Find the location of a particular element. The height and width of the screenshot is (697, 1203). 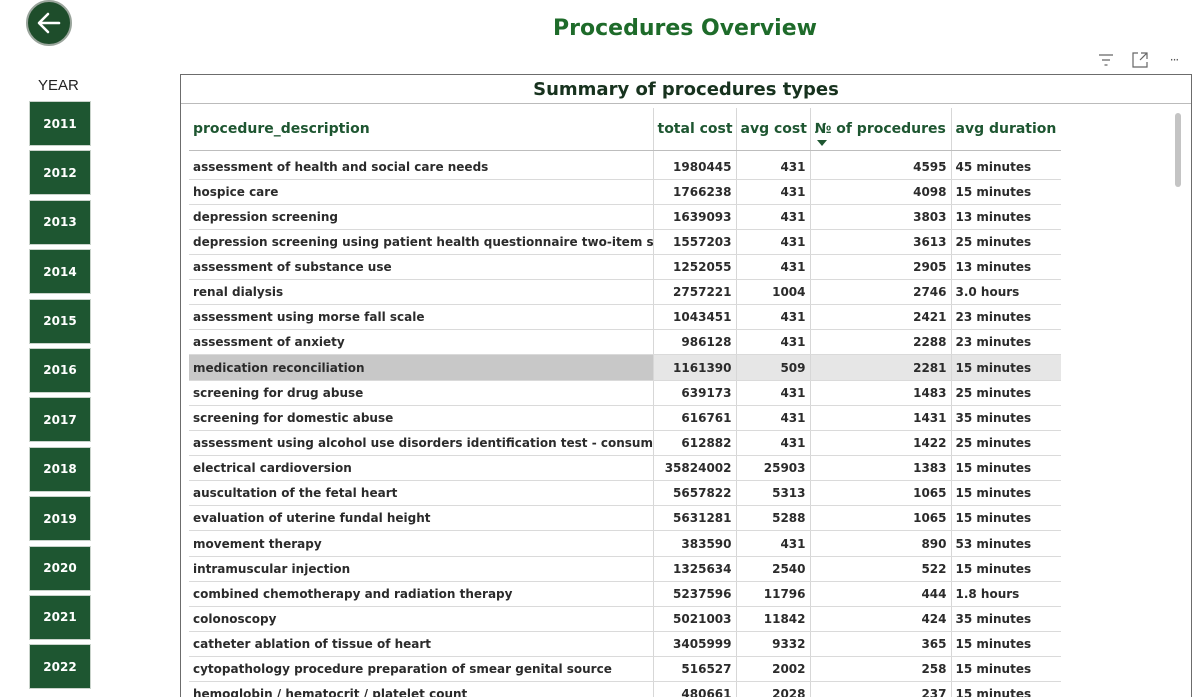

cell-avg-cost: 11842 is located at coordinates (773, 619).